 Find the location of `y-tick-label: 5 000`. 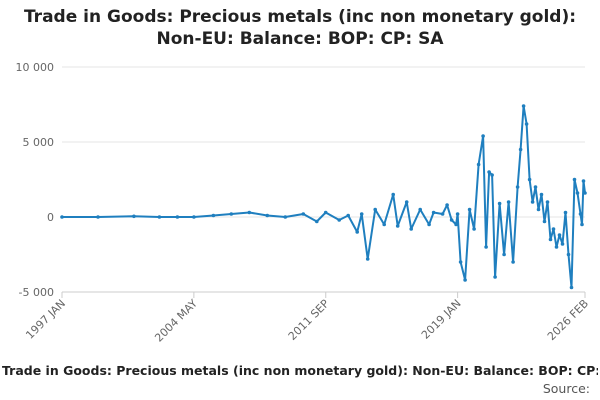

y-tick-label: 5 000 is located at coordinates (39, 142).